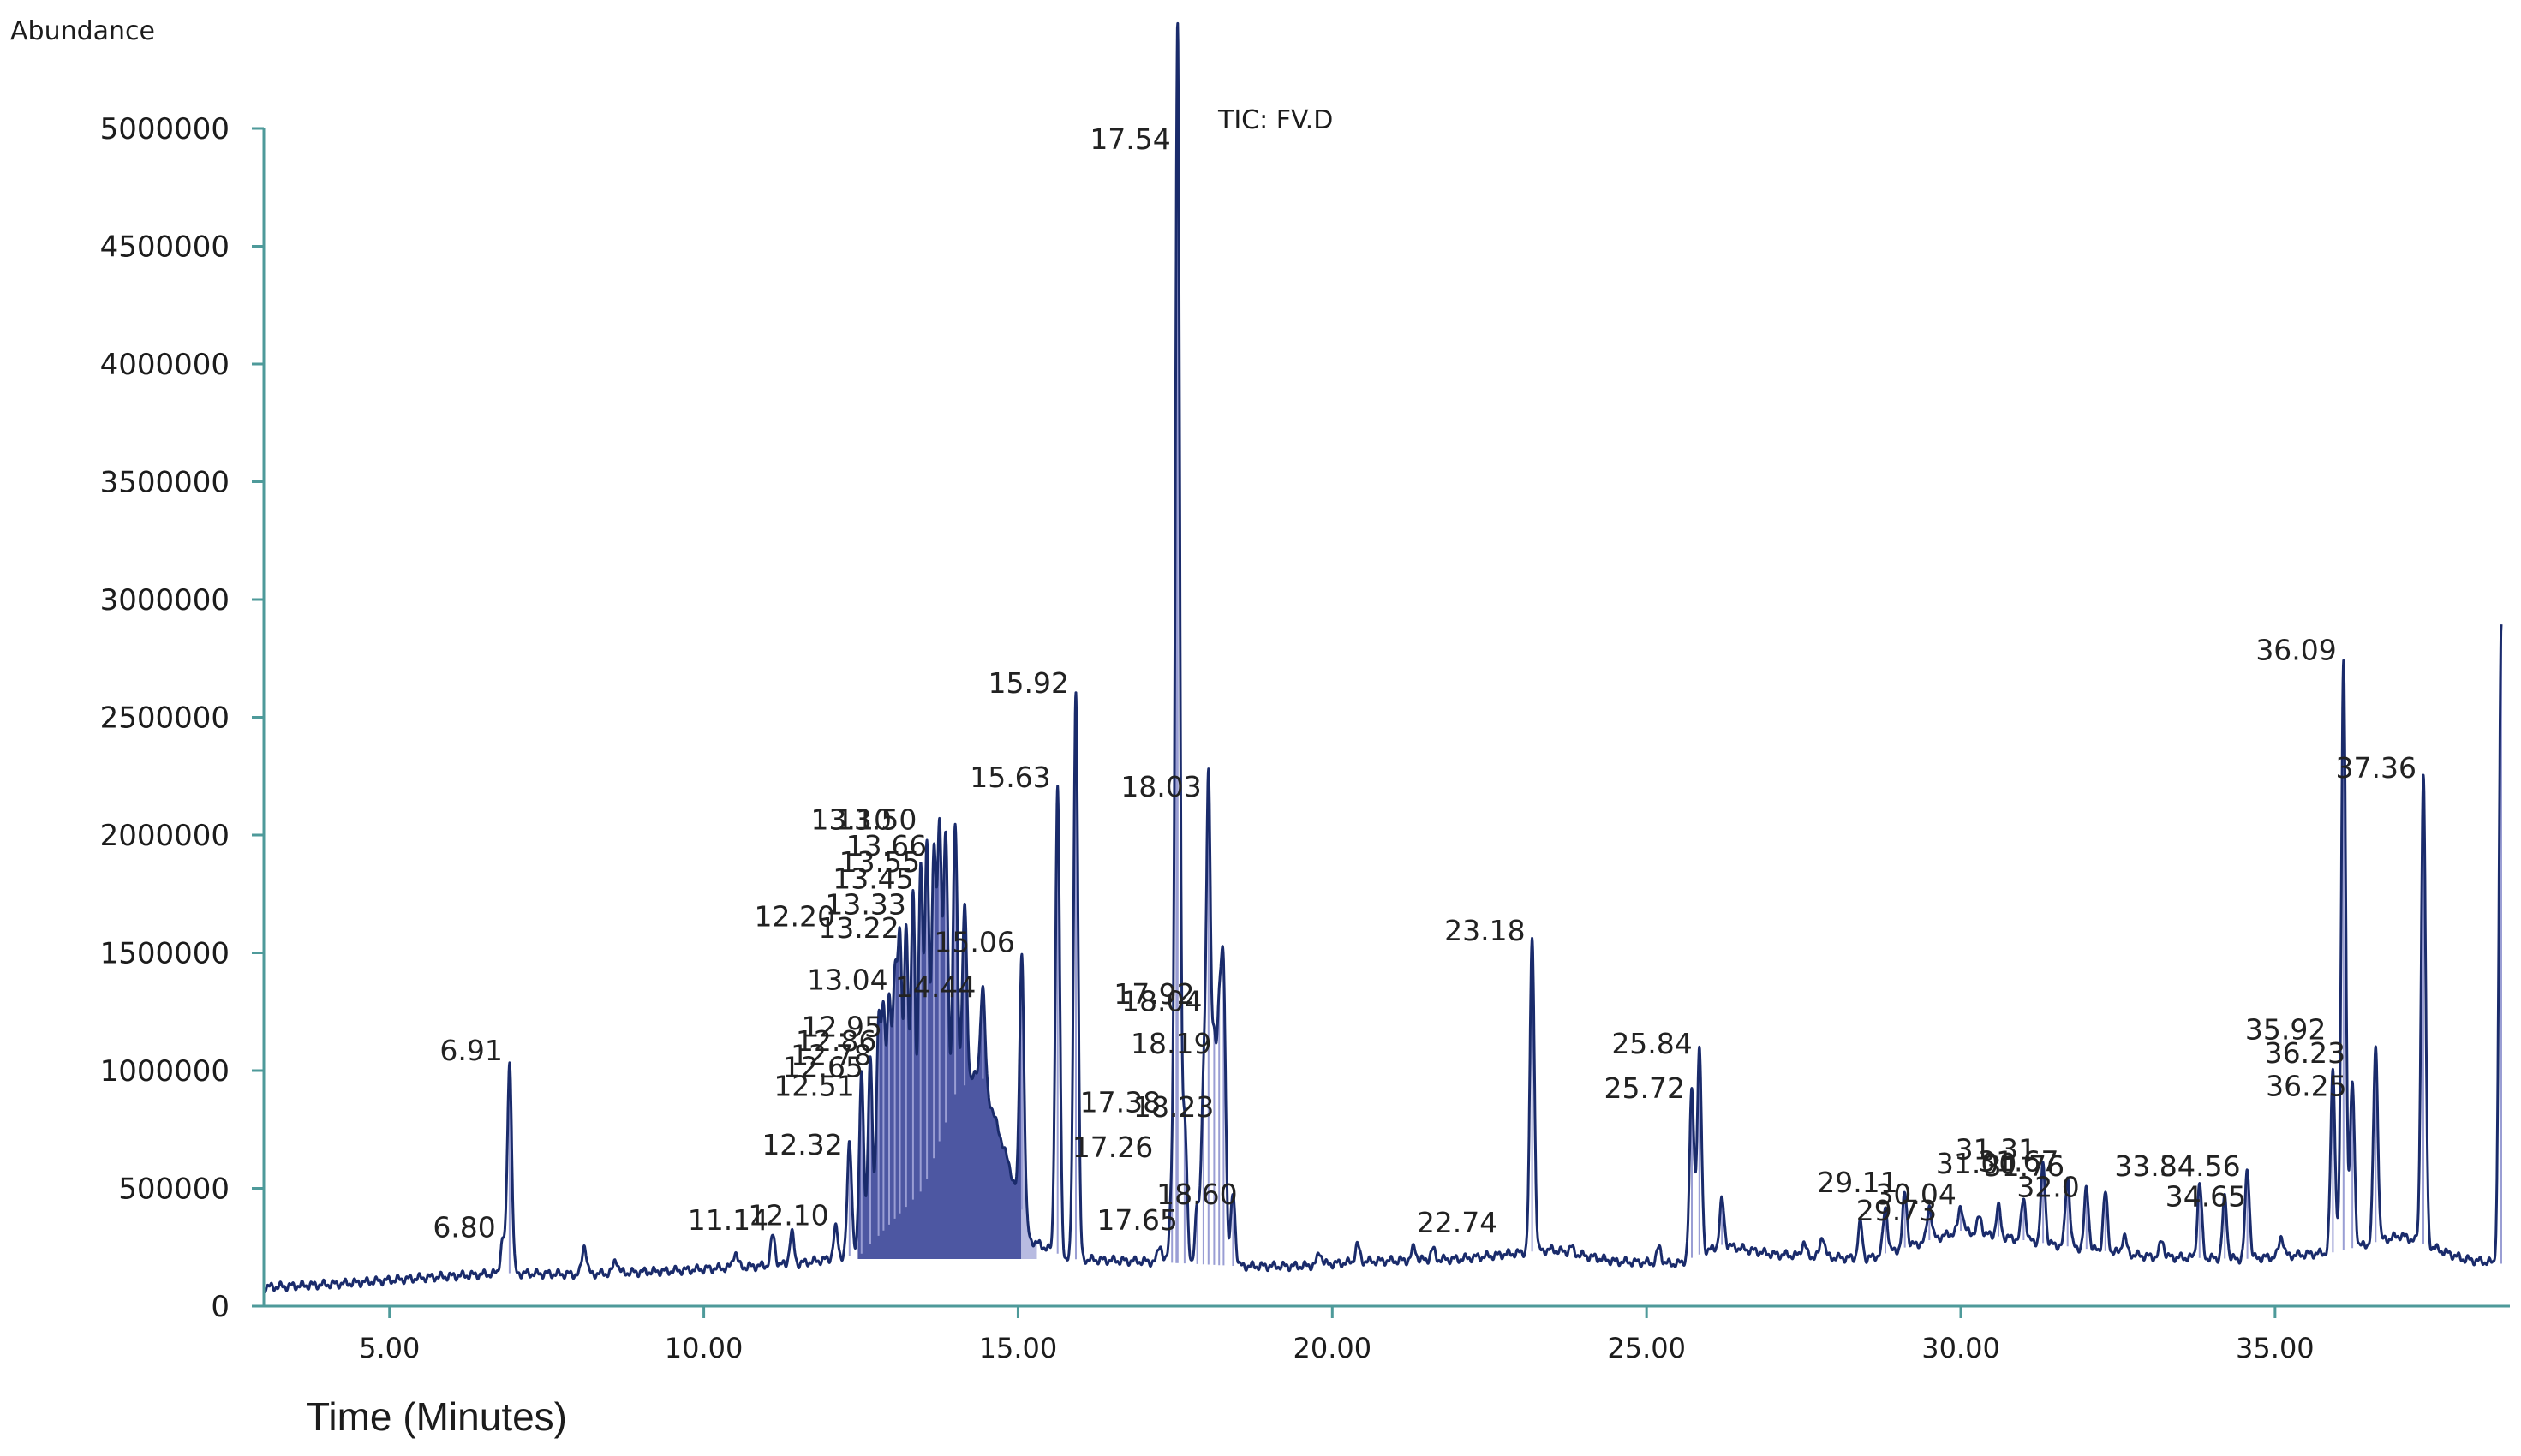  I want to click on peak-label: 12.65, so click(823, 1066).